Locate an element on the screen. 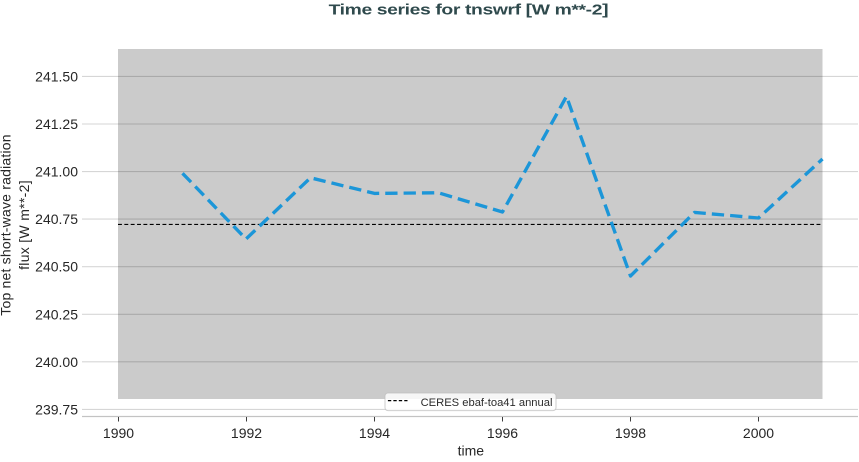 Image resolution: width=859 pixels, height=462 pixels. svg-text: time is located at coordinates (471, 450).